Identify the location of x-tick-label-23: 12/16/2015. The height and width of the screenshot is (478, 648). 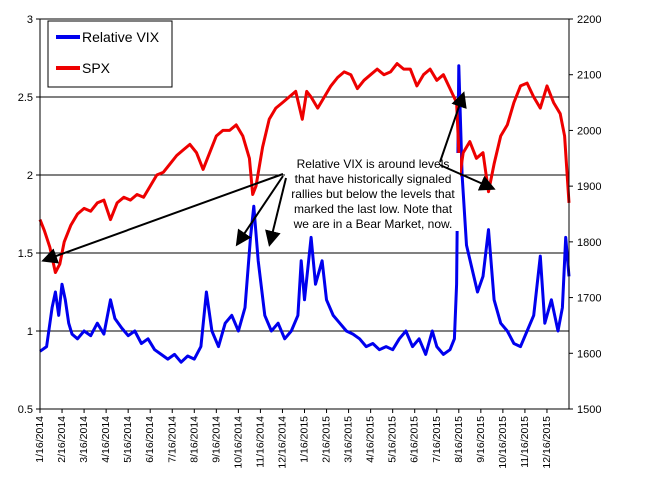
(547, 442).